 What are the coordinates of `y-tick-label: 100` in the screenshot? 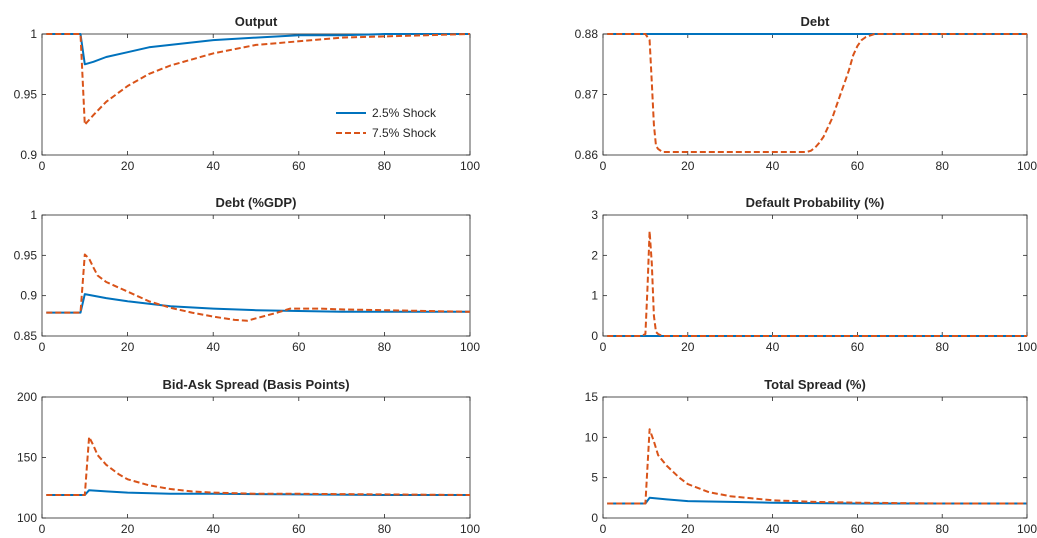 It's located at (27, 518).